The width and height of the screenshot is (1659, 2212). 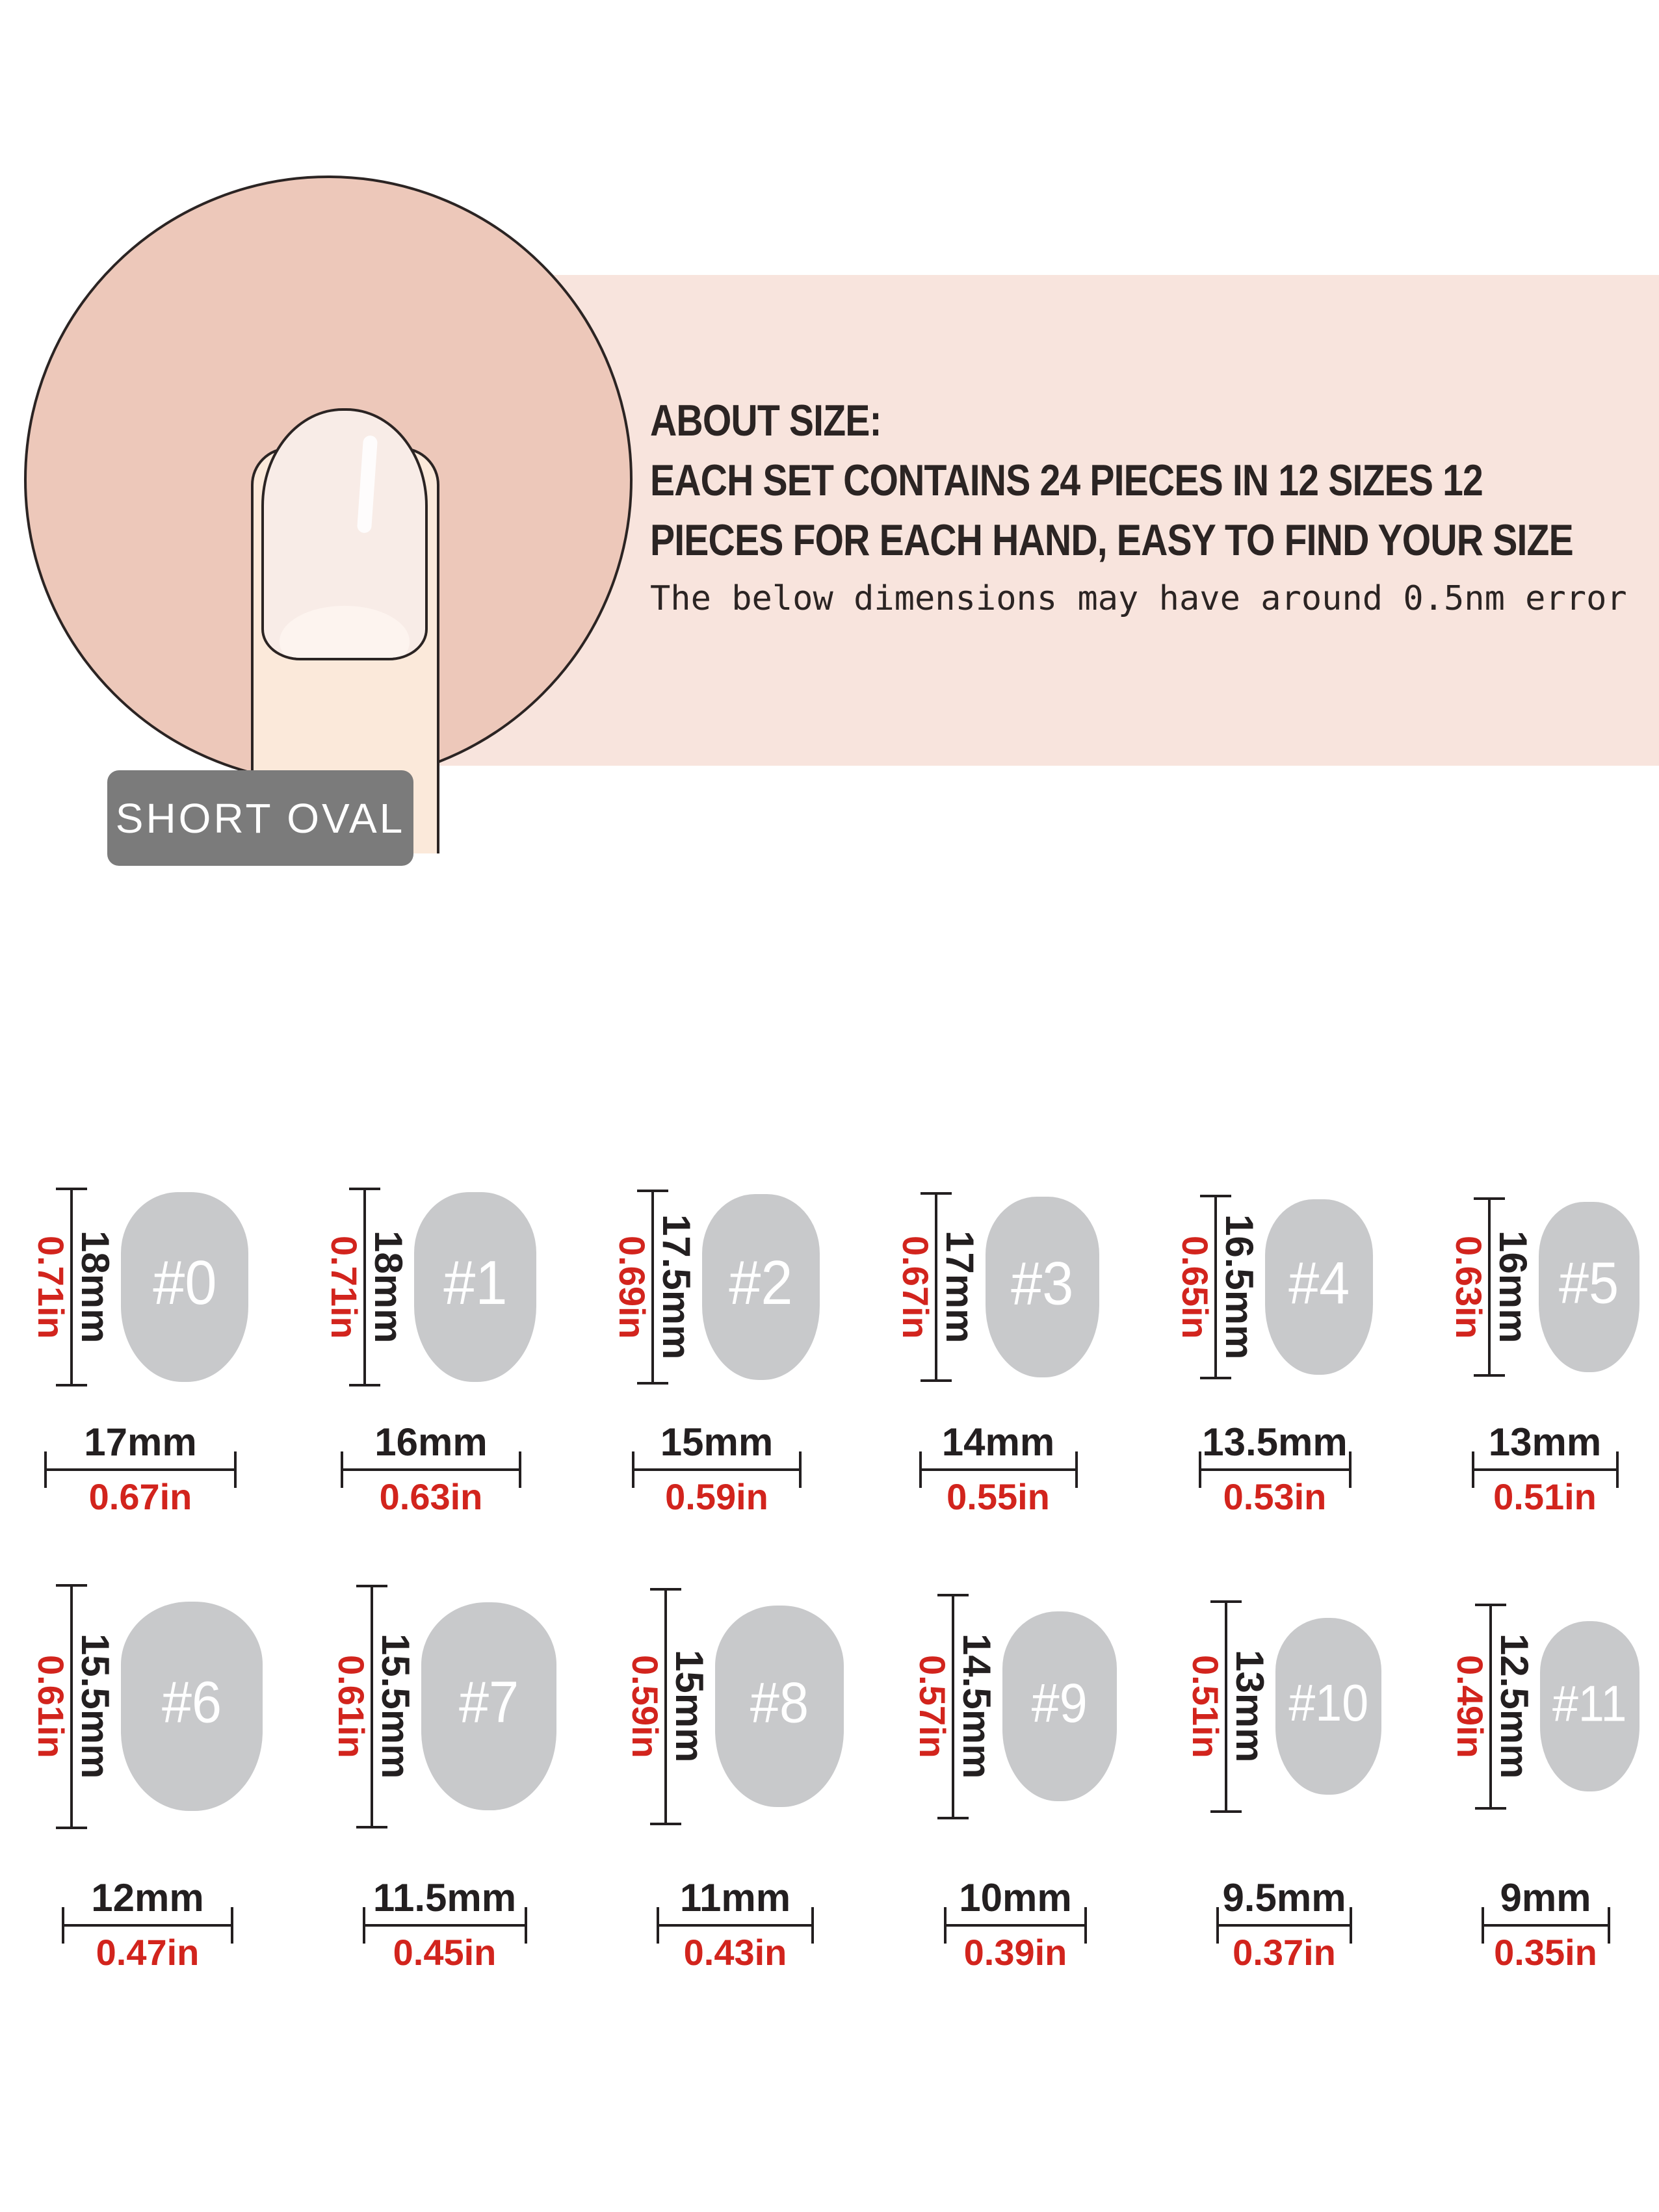 I want to click on size-item-top: 0.59in 15mm #8, so click(x=734, y=1706).